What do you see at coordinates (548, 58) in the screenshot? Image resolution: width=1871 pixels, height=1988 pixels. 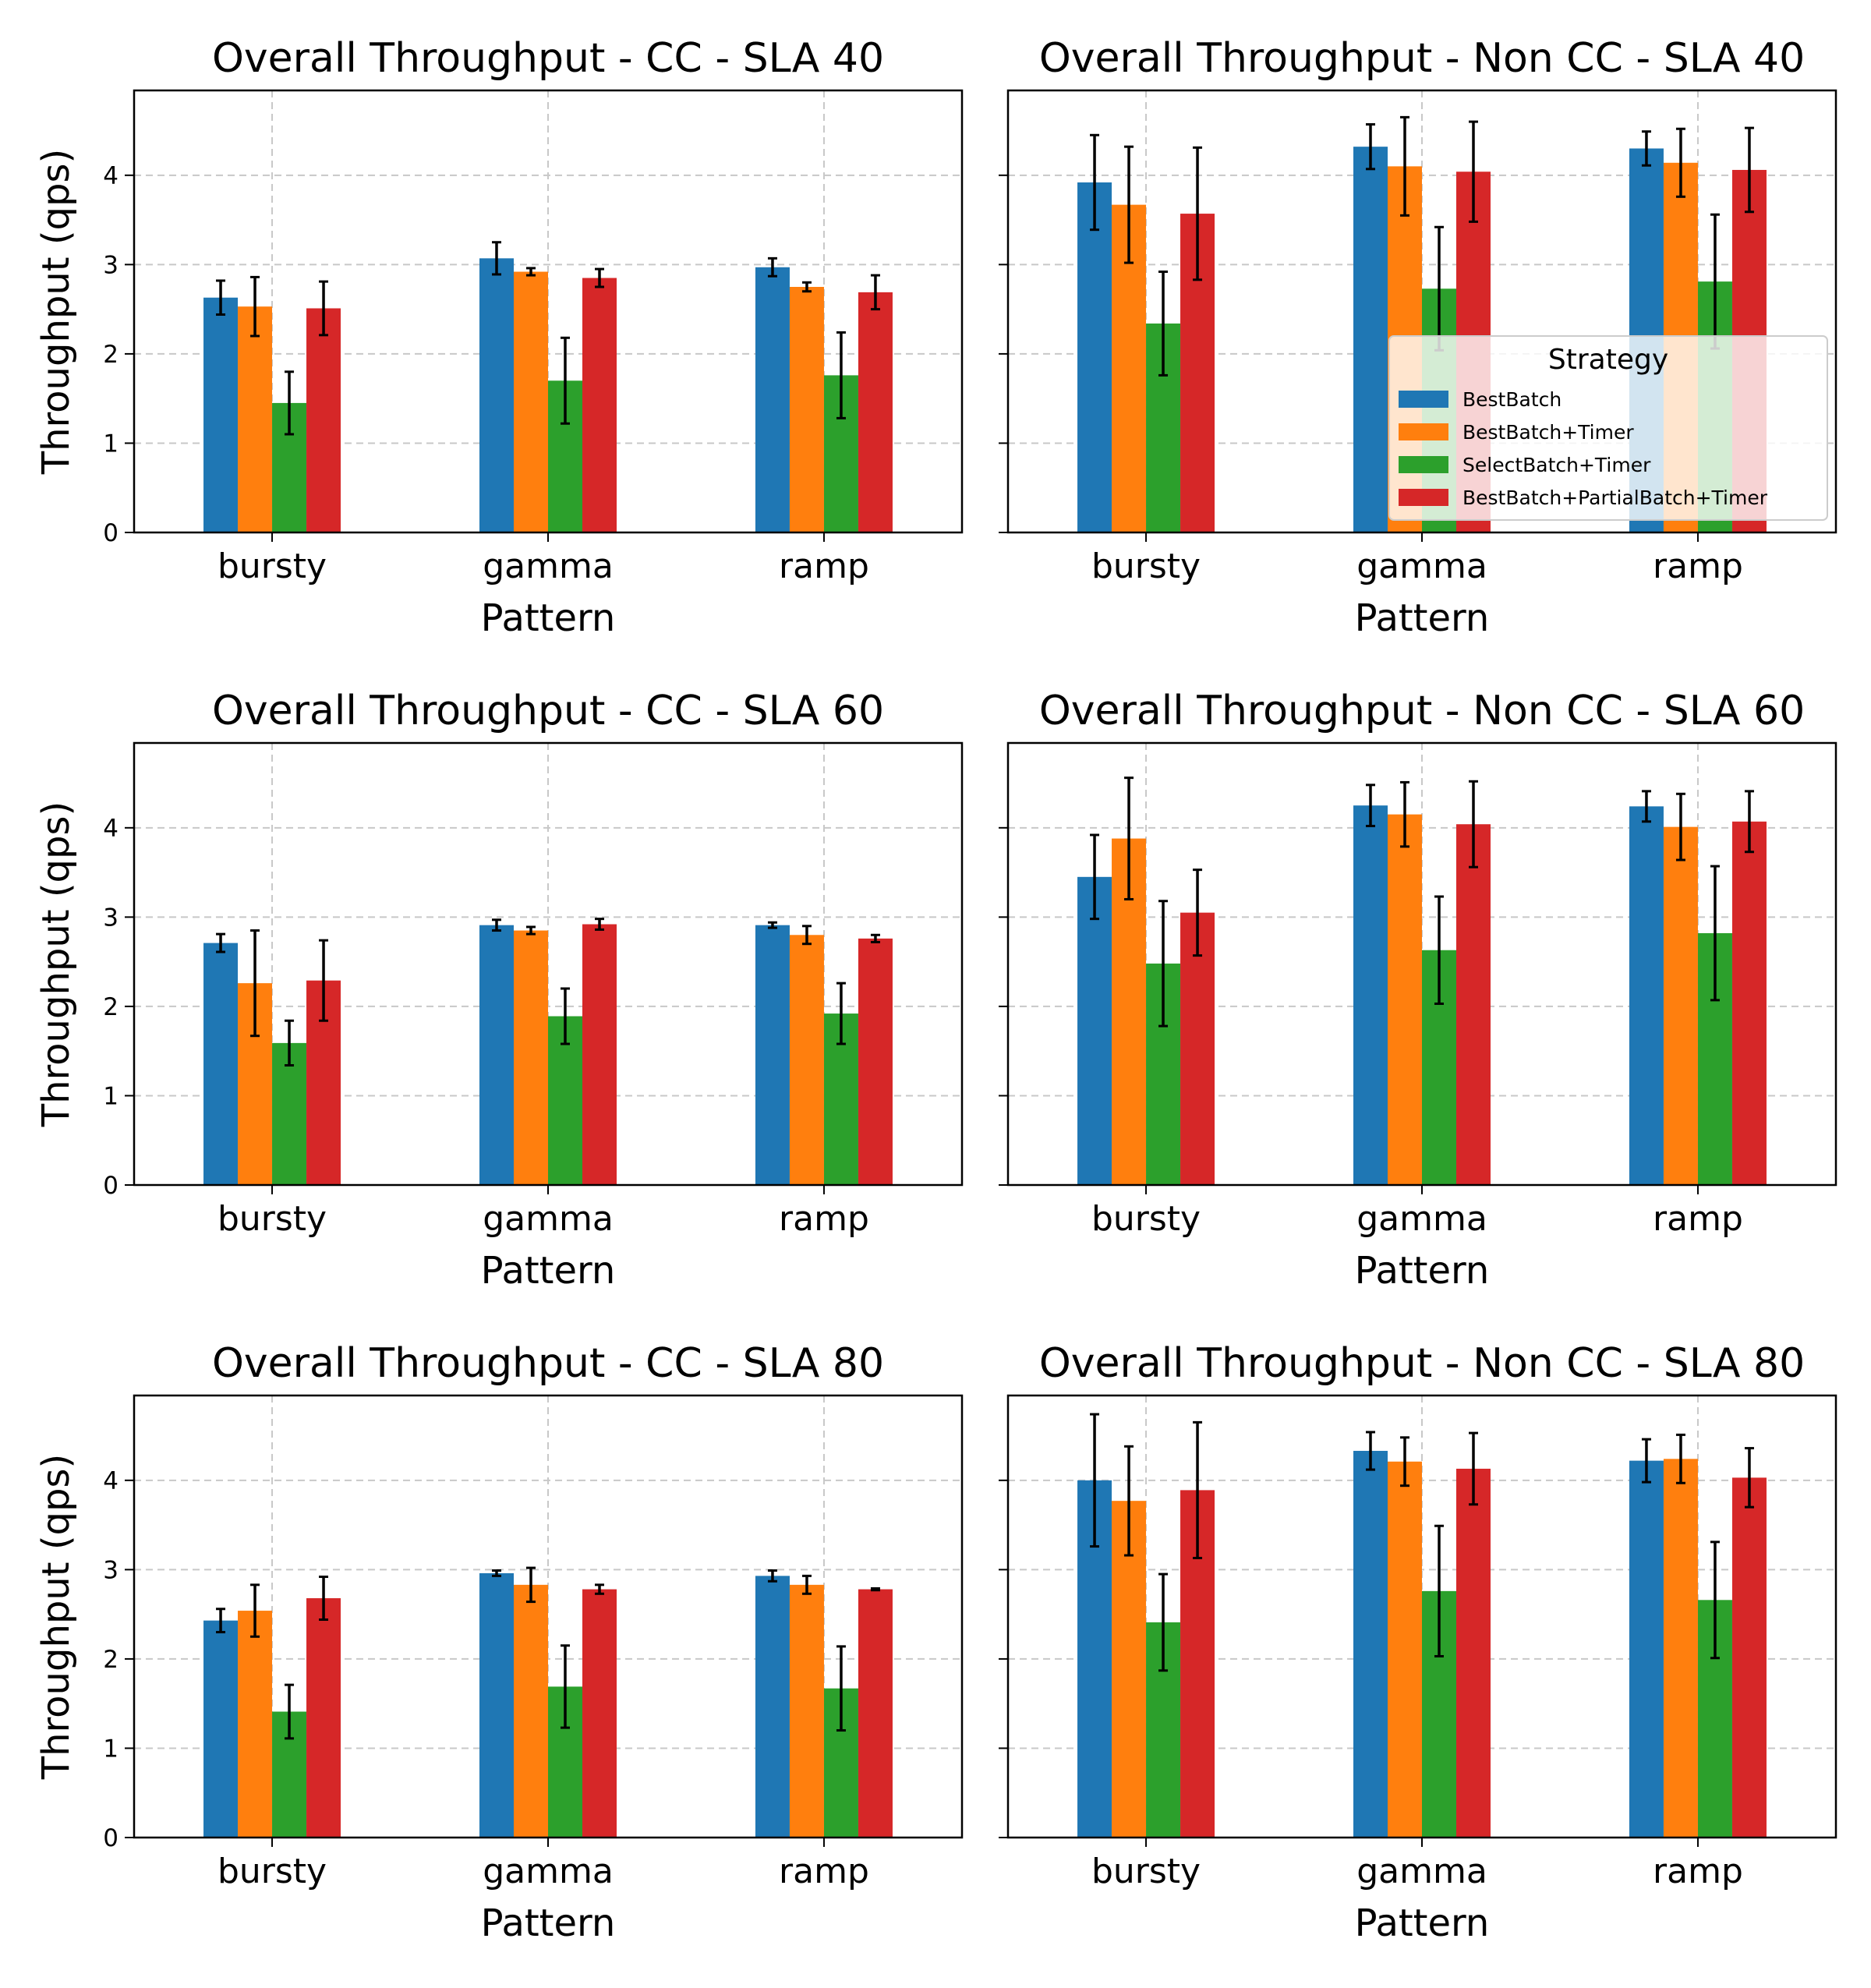 I see `chart-title: Overall Throughput - CC - SLA 40` at bounding box center [548, 58].